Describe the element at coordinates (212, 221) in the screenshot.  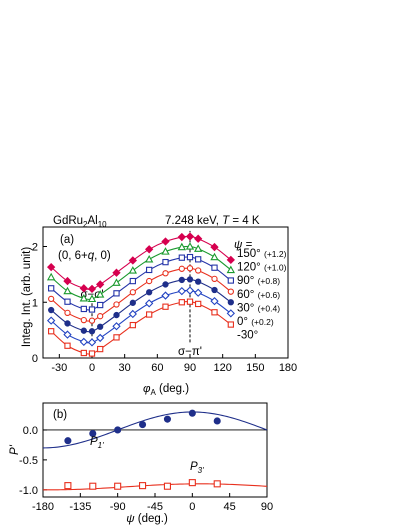
I see `header-right-label: 7.248 keV, T = 4 K` at that location.